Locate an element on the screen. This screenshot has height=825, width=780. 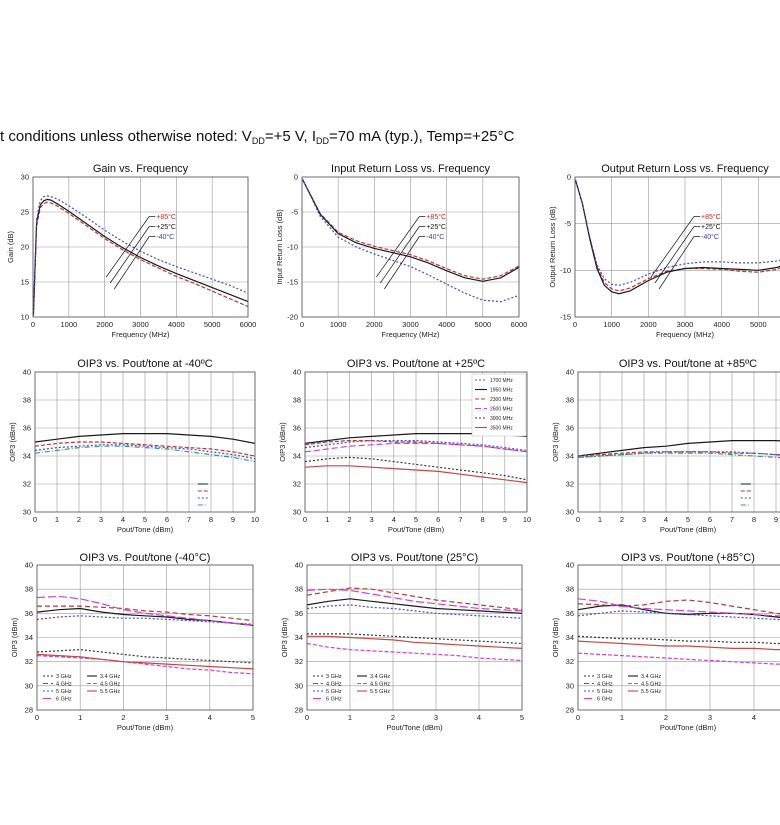
x-axis-label: Frequency (MHz) is located at coordinates (685, 334).